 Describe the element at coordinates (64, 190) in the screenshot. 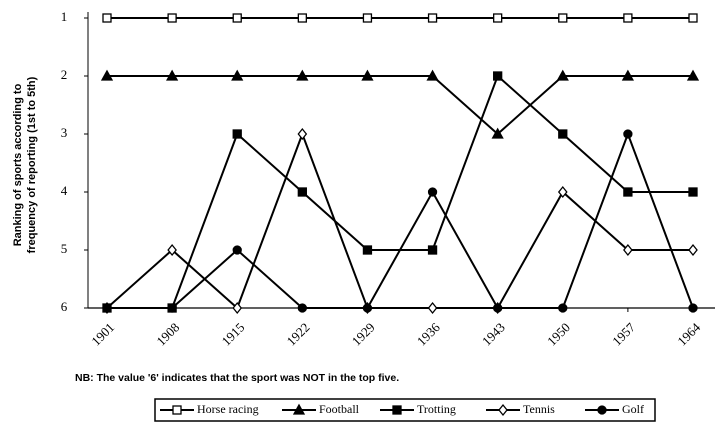

I see `y-tick-label: 4` at that location.